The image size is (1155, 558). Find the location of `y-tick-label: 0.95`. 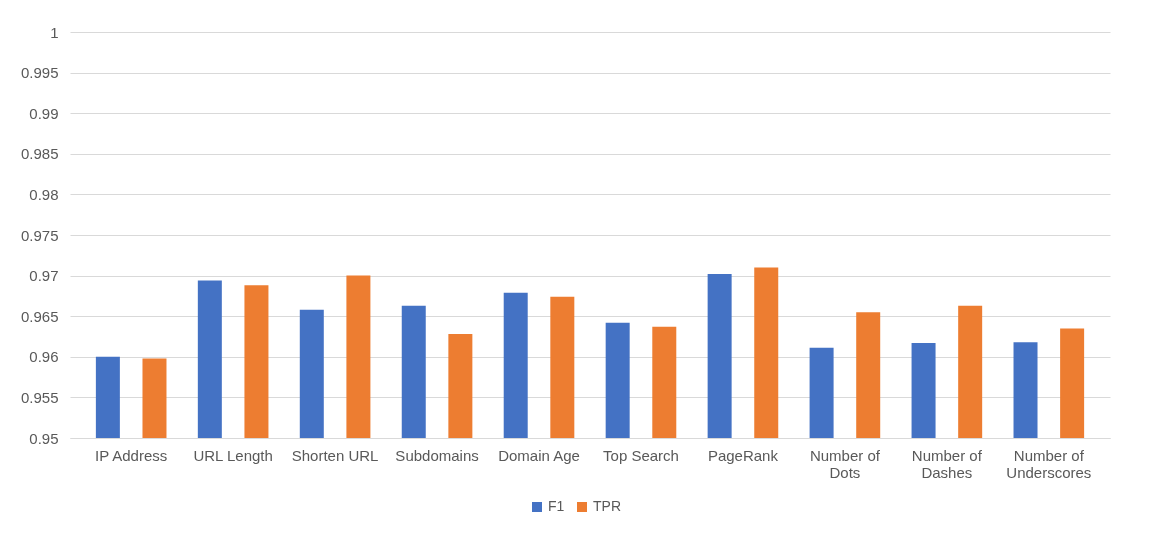

y-tick-label: 0.95 is located at coordinates (44, 438).